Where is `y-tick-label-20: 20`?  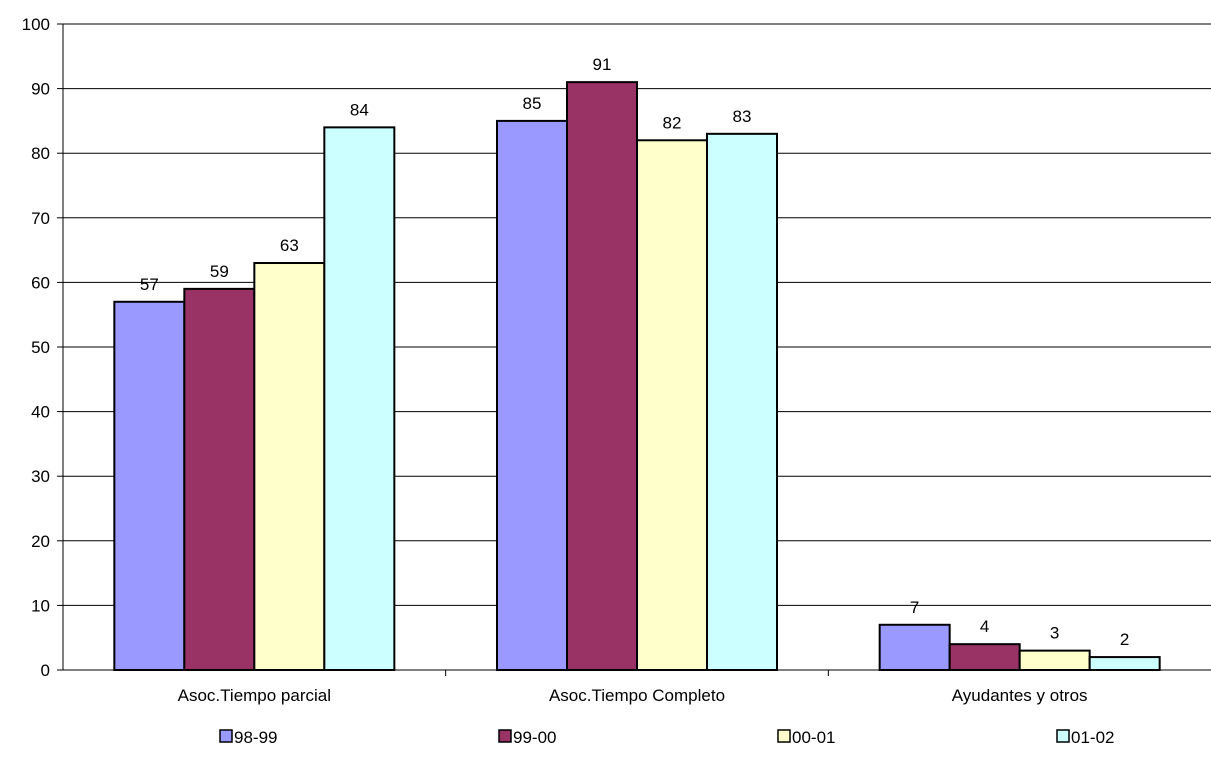
y-tick-label-20: 20 is located at coordinates (40, 541).